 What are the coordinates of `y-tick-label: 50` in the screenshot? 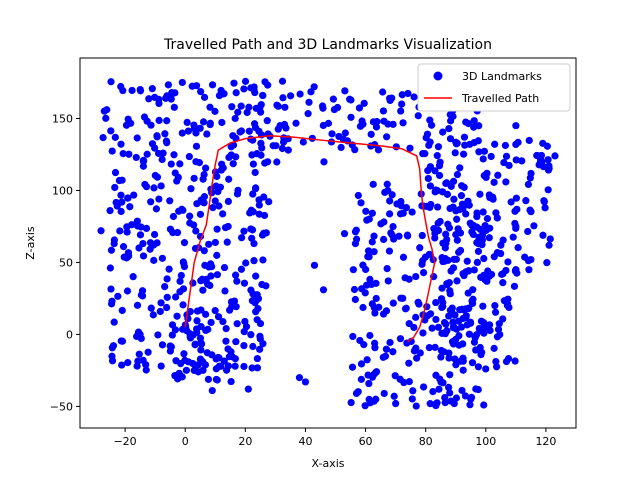 It's located at (66, 262).